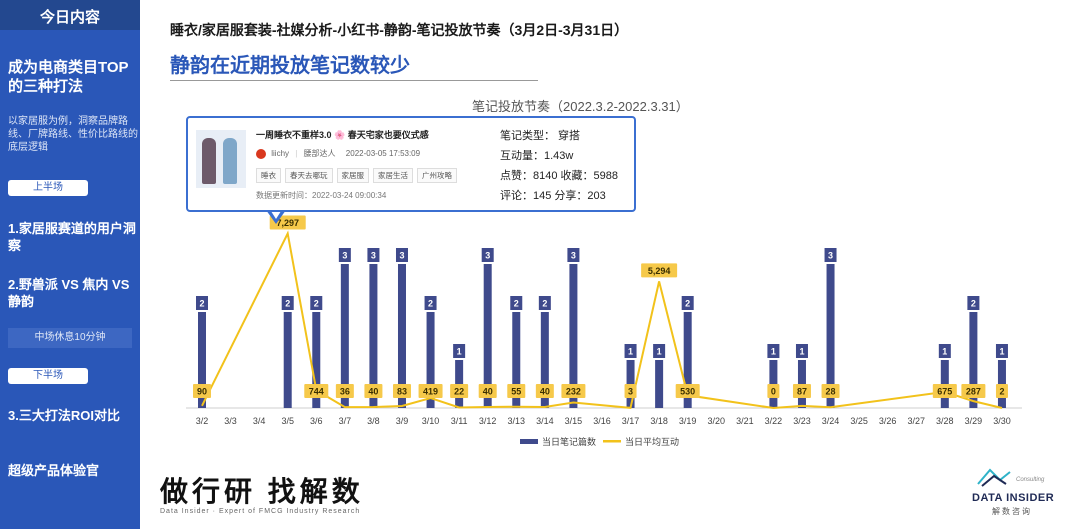 Image resolution: width=1080 pixels, height=529 pixels. I want to click on card-pointer-inner, so click(276, 213).